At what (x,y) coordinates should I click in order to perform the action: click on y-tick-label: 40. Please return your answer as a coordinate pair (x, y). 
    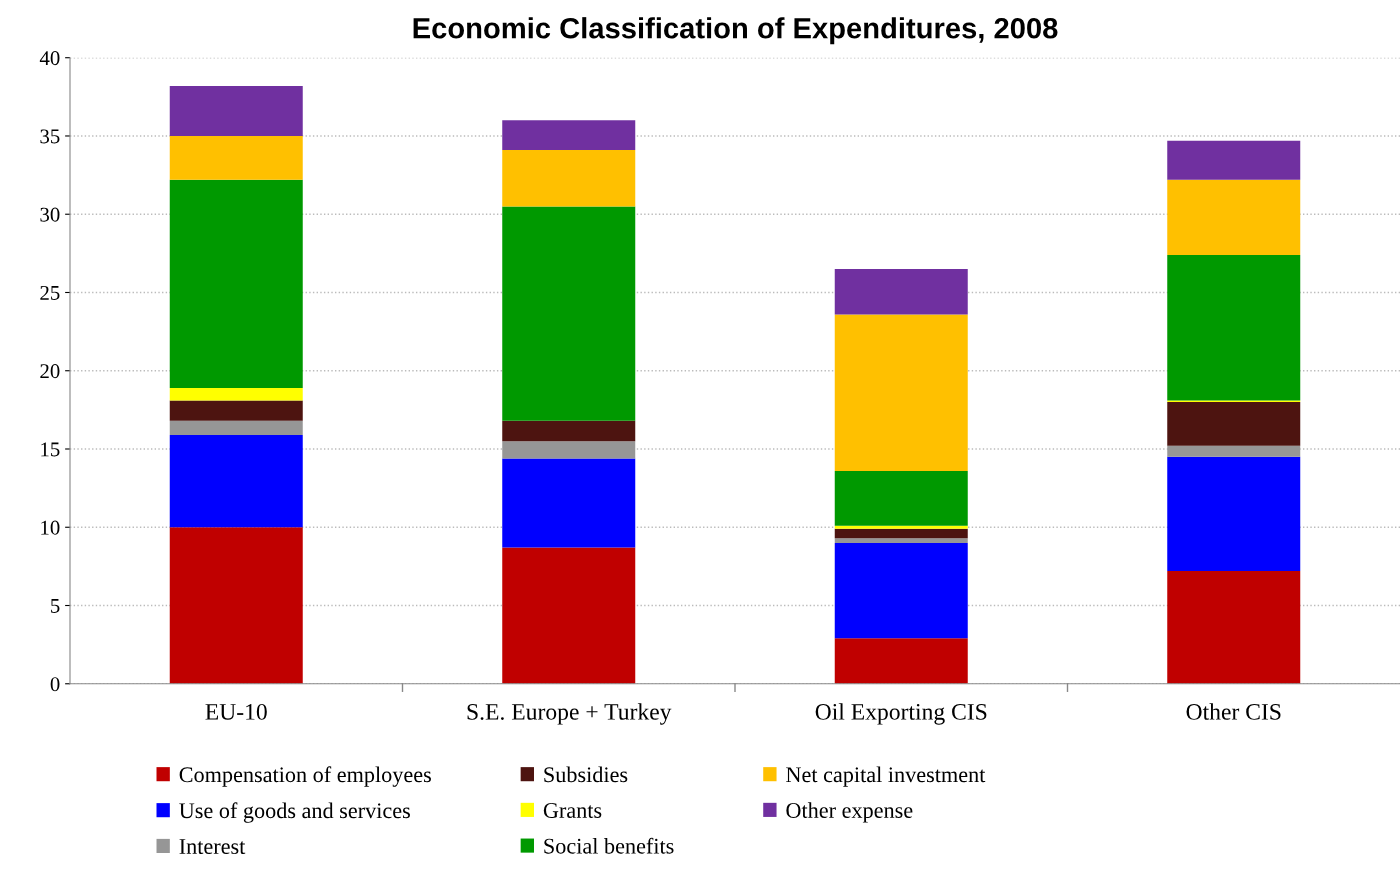
    Looking at the image, I should click on (49, 58).